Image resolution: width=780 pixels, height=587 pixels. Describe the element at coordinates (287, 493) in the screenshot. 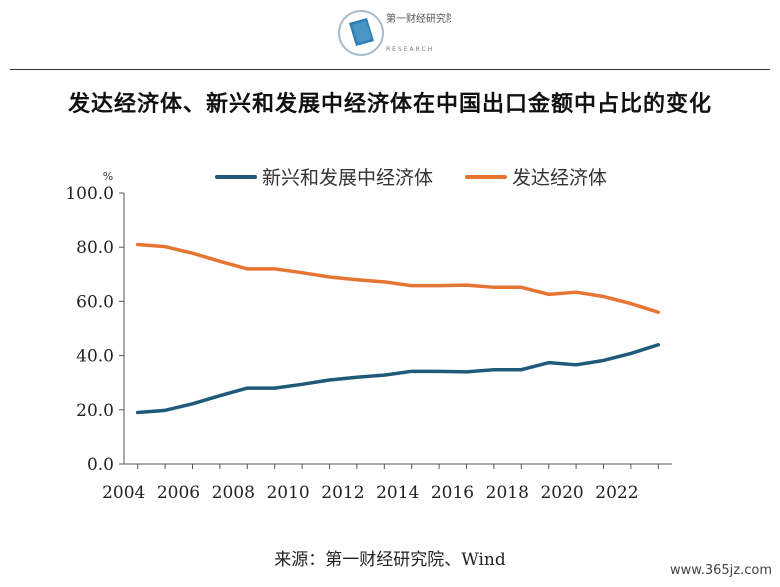

I see `x-tick-label: 2010` at that location.